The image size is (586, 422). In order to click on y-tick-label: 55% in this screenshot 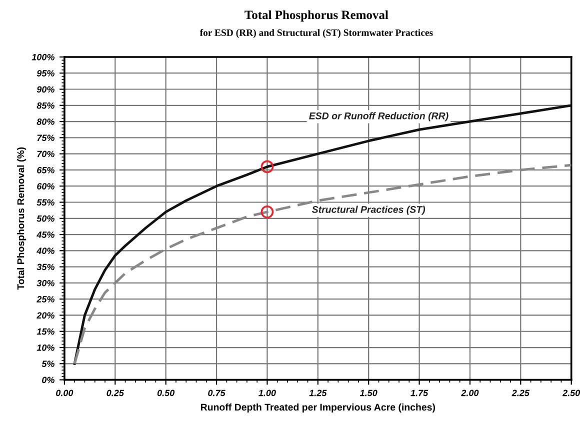, I will do `click(45, 202)`.